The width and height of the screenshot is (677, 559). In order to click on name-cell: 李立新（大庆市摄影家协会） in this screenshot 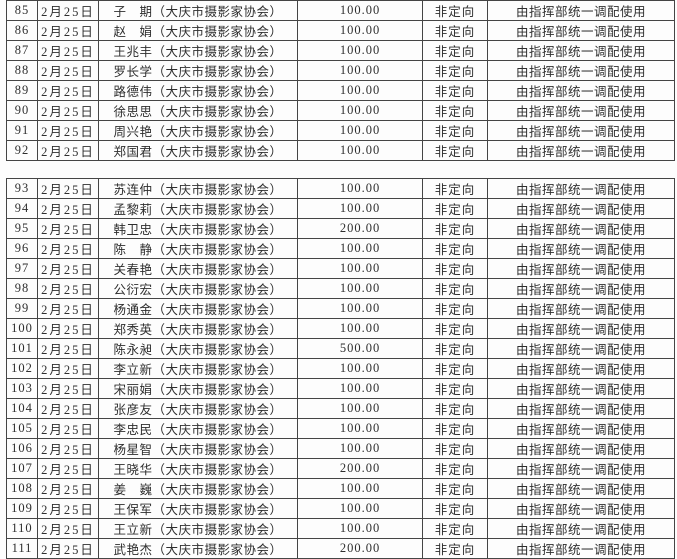, I will do `click(198, 368)`.